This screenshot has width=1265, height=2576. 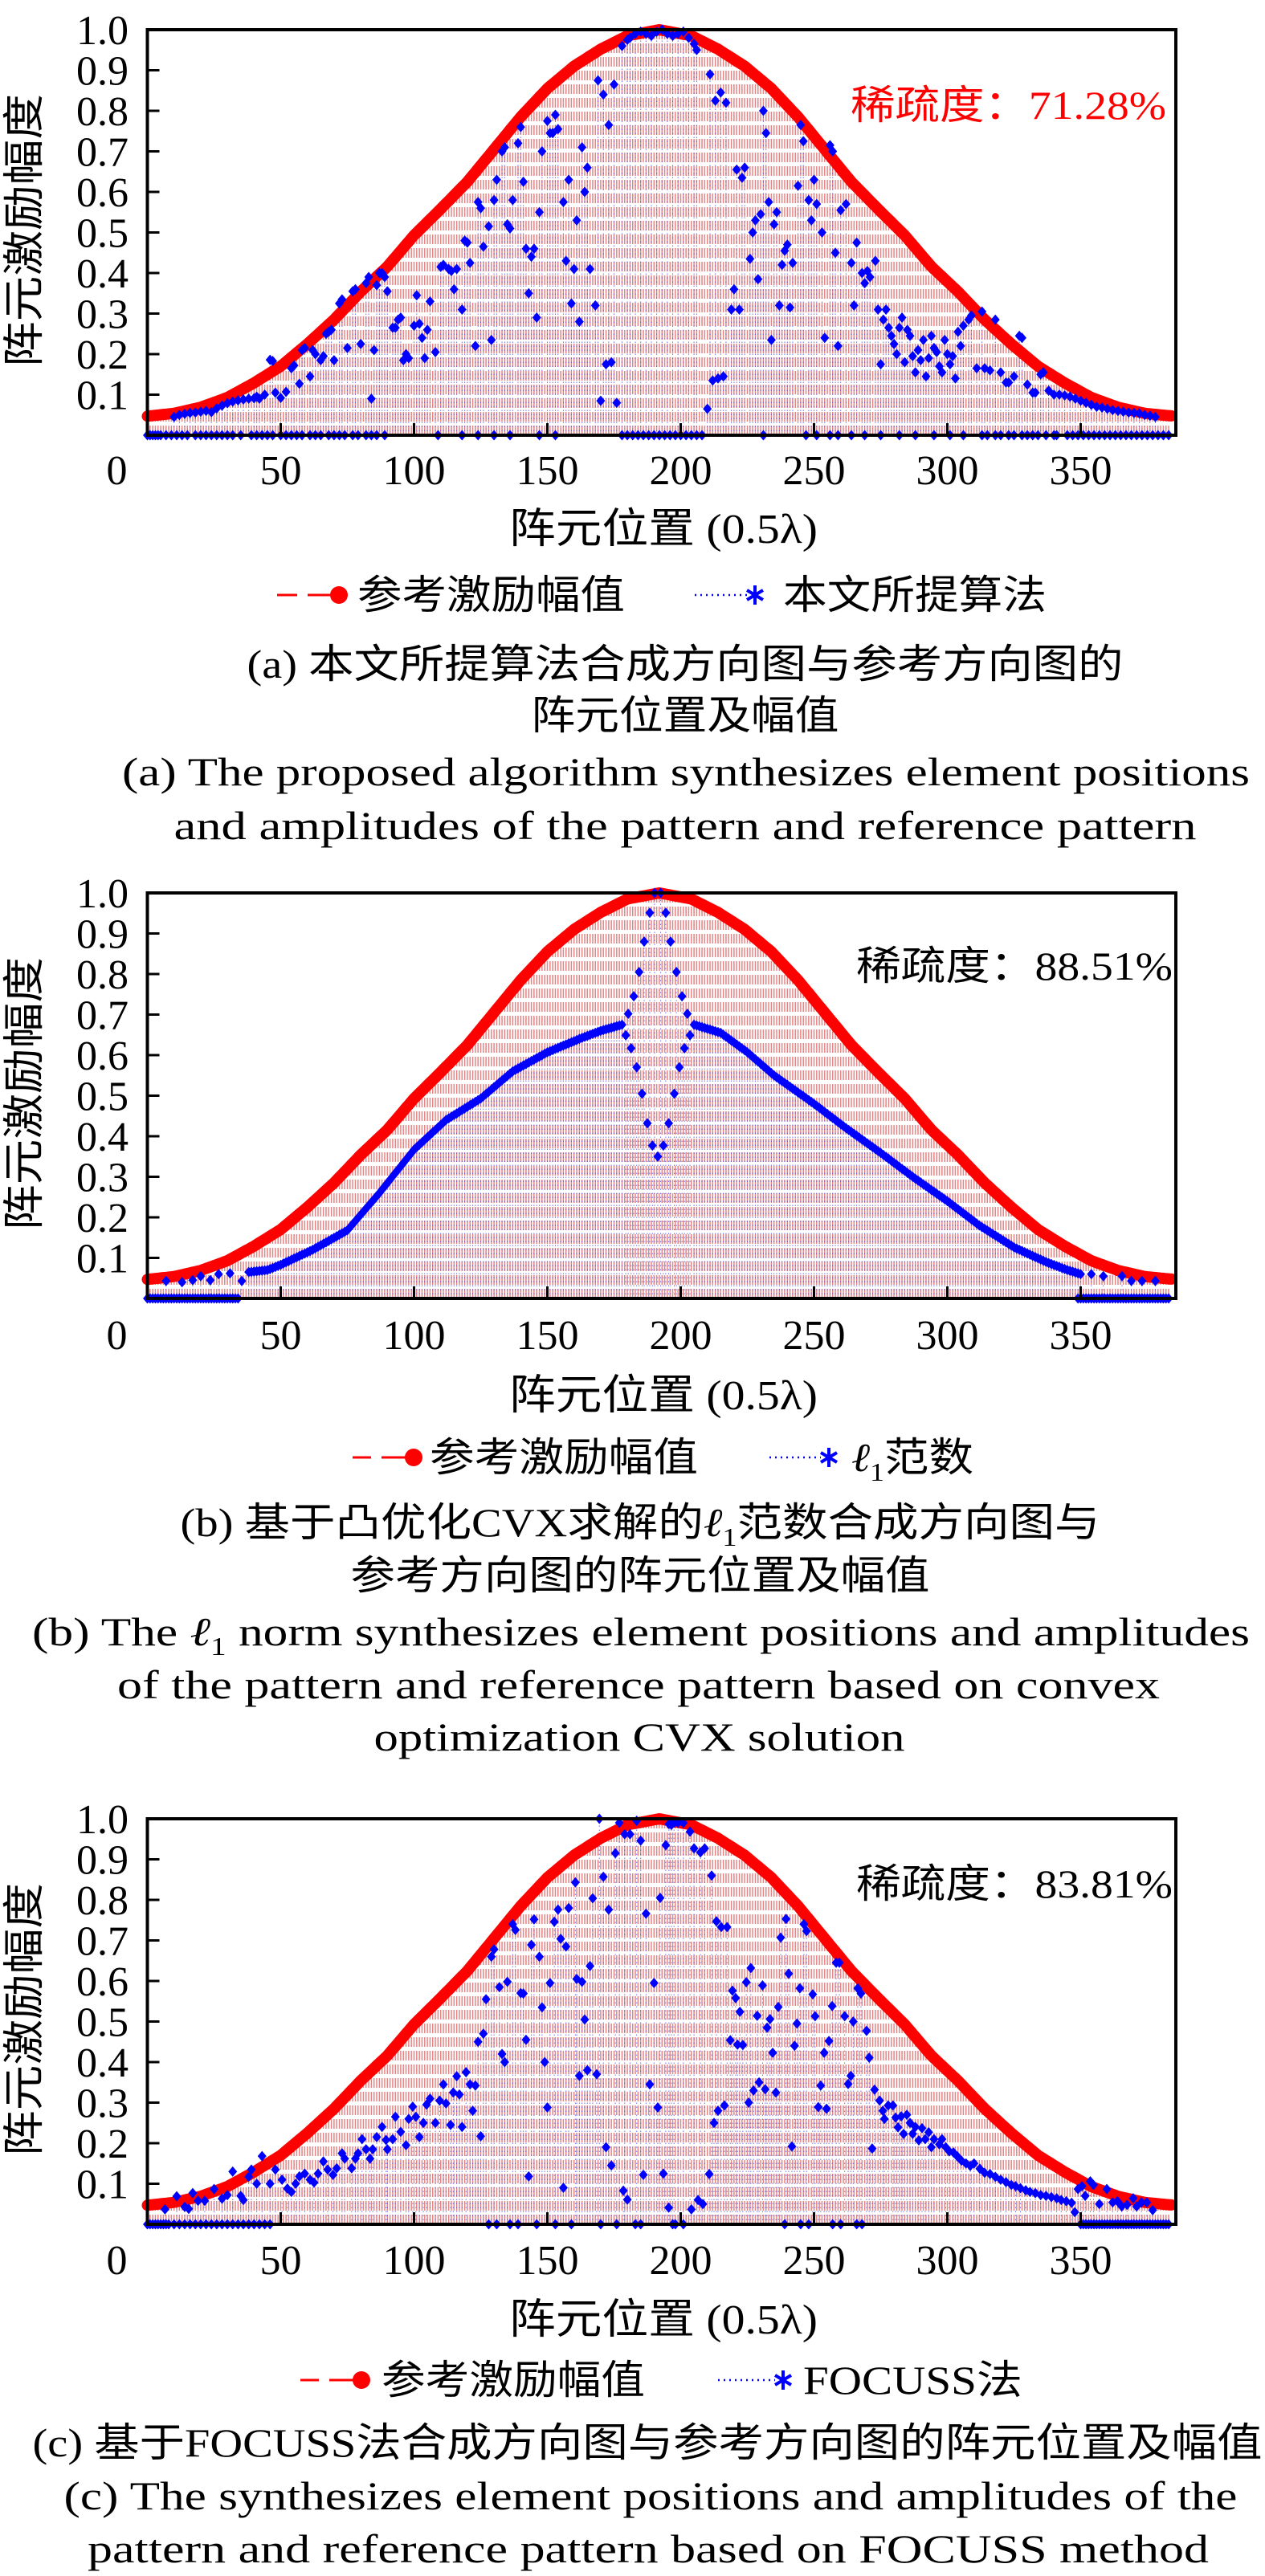 I want to click on sparsity-annotation: 稀疏度：83.81%, so click(x=1014, y=1883).